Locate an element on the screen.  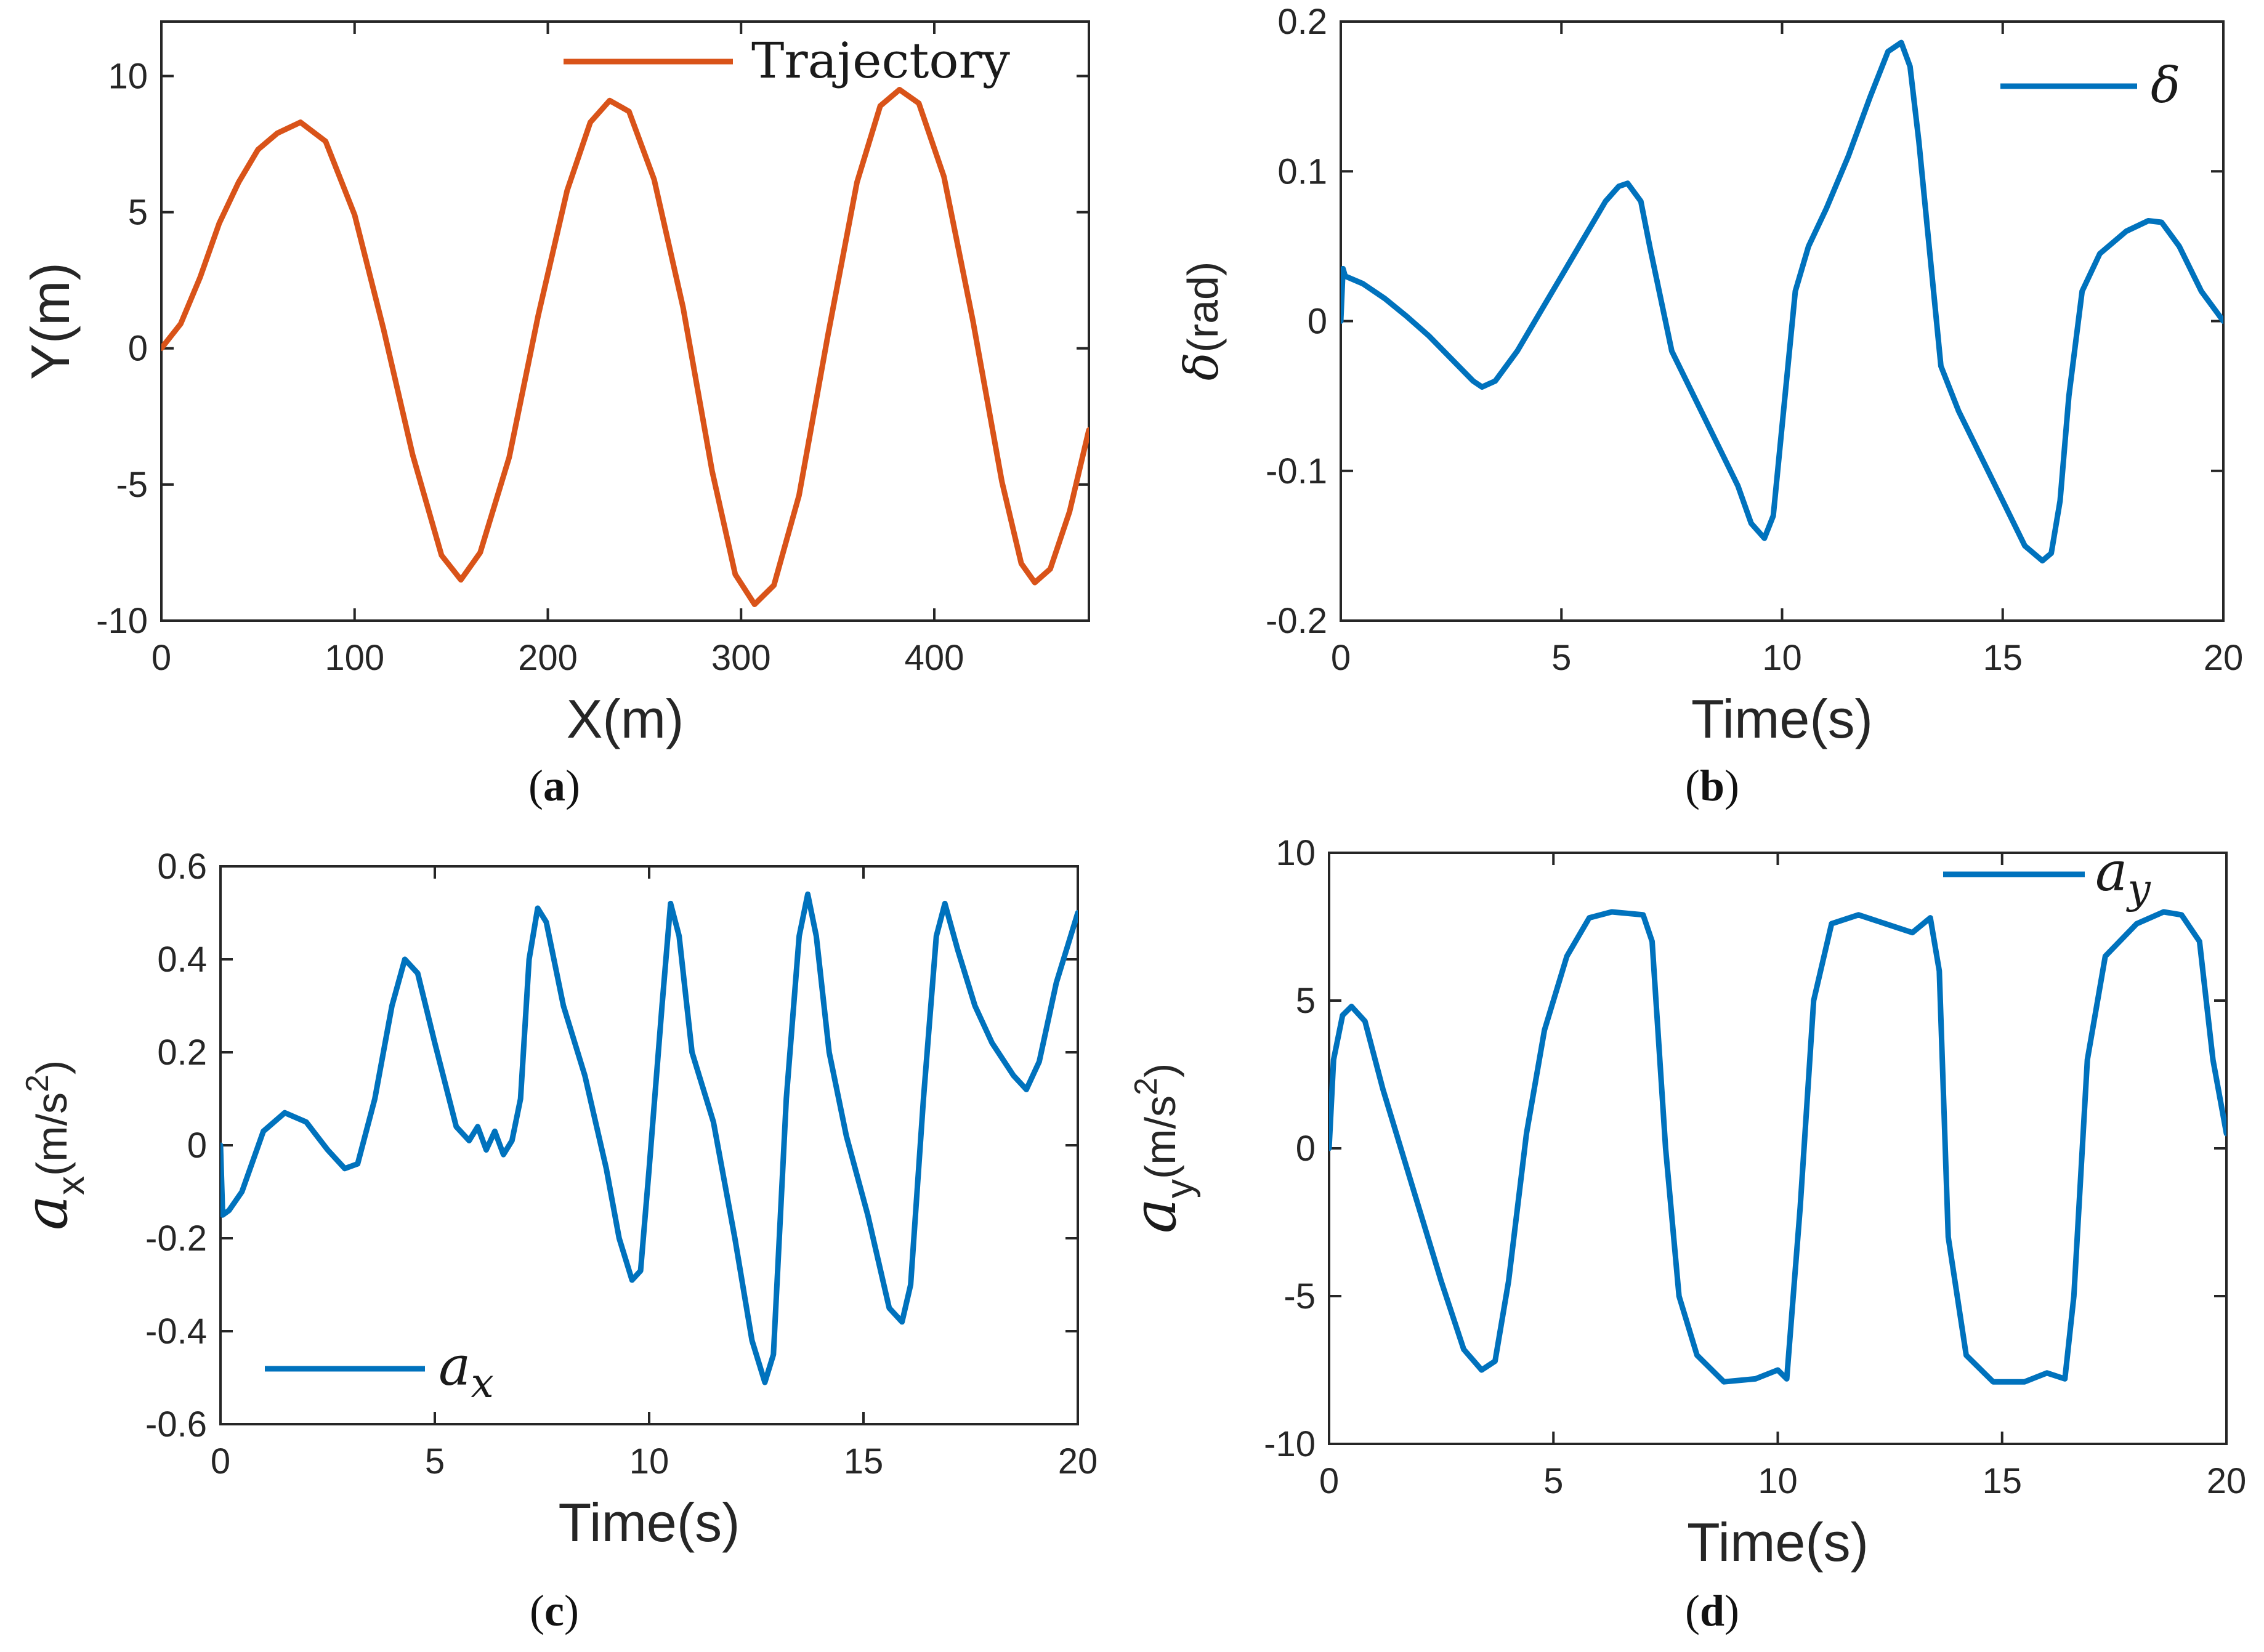
legend-label: ay is located at coordinates (2123, 876).